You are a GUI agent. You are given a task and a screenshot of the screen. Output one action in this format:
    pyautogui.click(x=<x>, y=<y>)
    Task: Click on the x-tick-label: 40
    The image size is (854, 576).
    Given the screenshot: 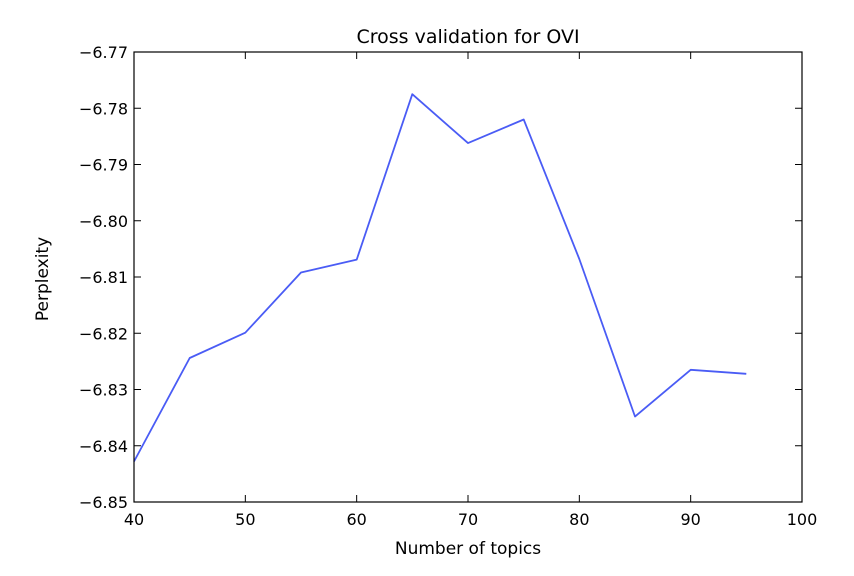 What is the action you would take?
    pyautogui.click(x=134, y=519)
    